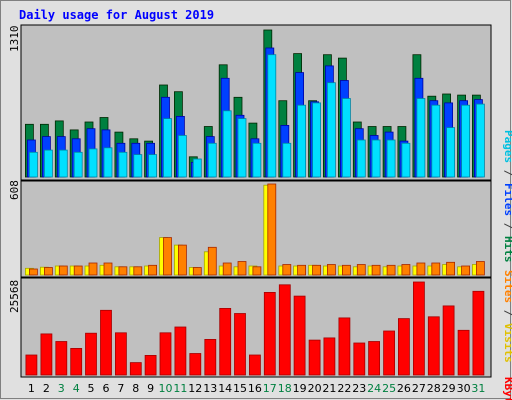 This screenshot has width=512, height=400. I want to click on x-label-day-7: 7, so click(120, 388).